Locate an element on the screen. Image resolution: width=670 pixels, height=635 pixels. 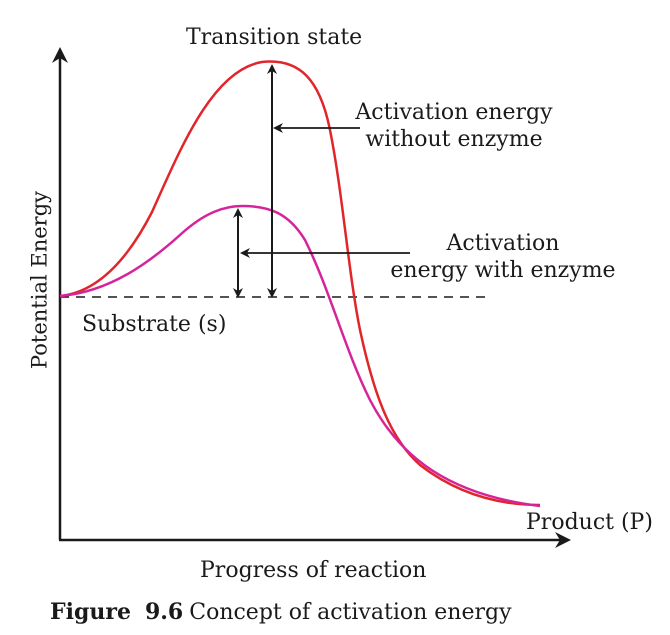
product-label: Product (P) is located at coordinates (589, 522).